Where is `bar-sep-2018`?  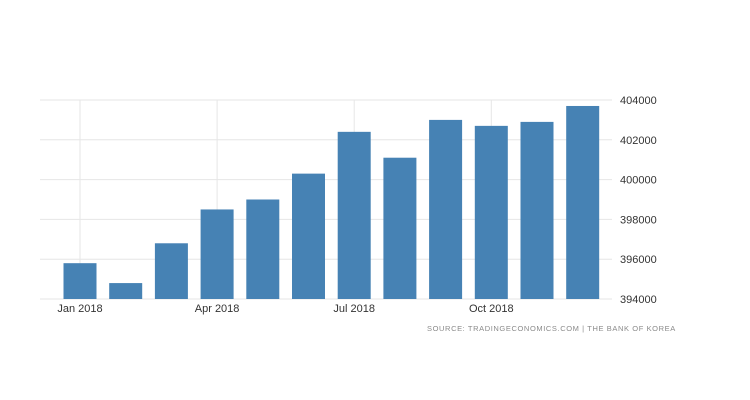
bar-sep-2018 is located at coordinates (446, 209).